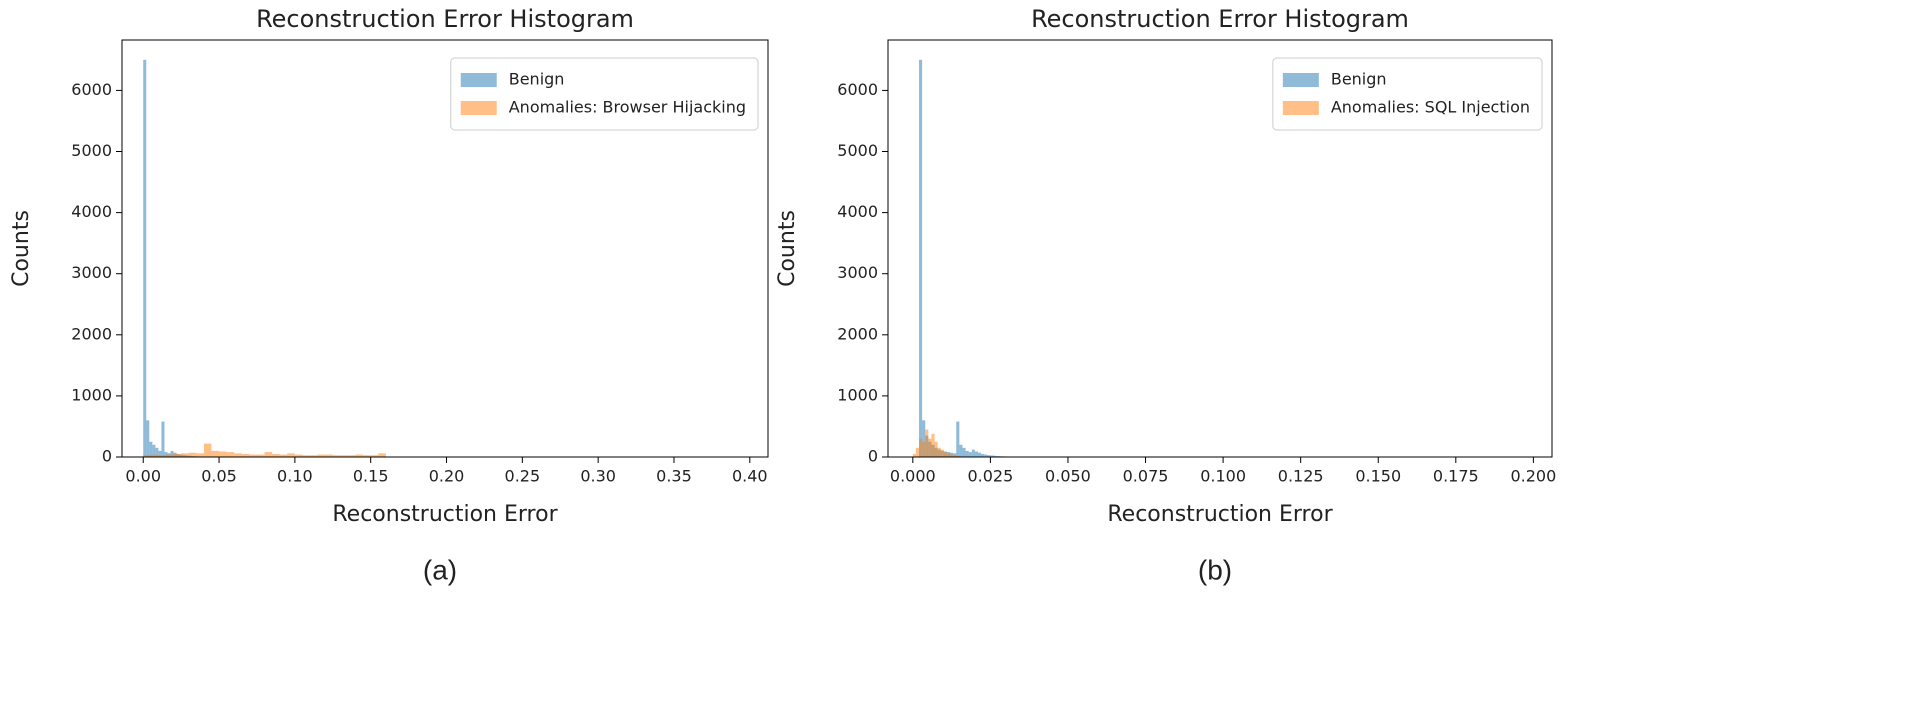 This screenshot has height=715, width=1905. I want to click on x-tick-label: 0.05, so click(219, 476).